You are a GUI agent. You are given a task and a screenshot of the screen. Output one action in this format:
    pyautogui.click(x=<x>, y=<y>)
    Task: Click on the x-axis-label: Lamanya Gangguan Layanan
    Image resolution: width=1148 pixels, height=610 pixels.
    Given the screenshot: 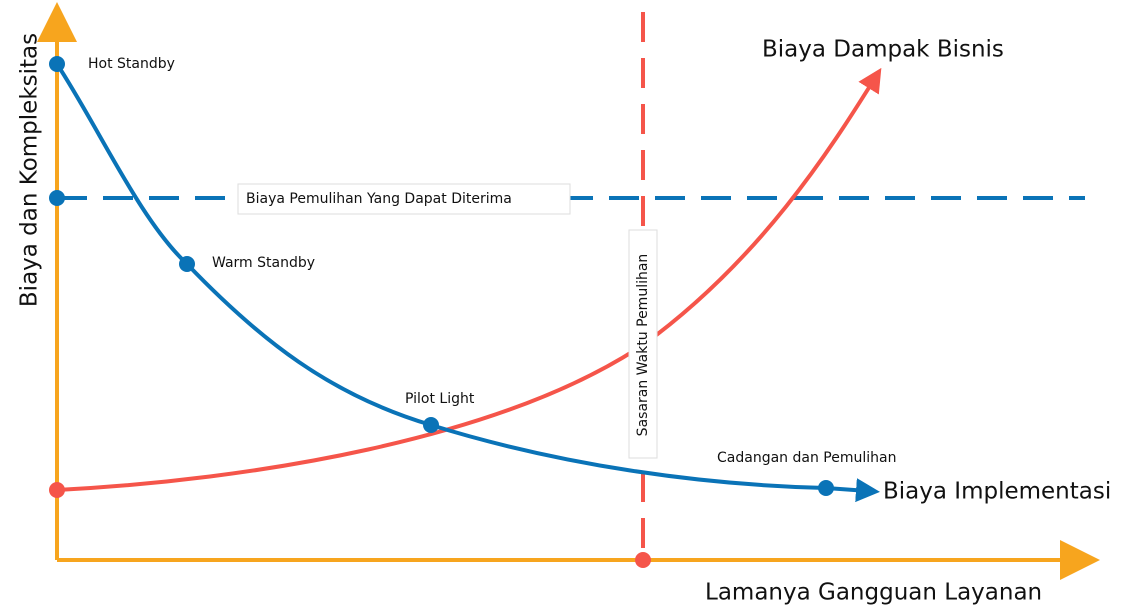 What is the action you would take?
    pyautogui.click(x=873, y=593)
    